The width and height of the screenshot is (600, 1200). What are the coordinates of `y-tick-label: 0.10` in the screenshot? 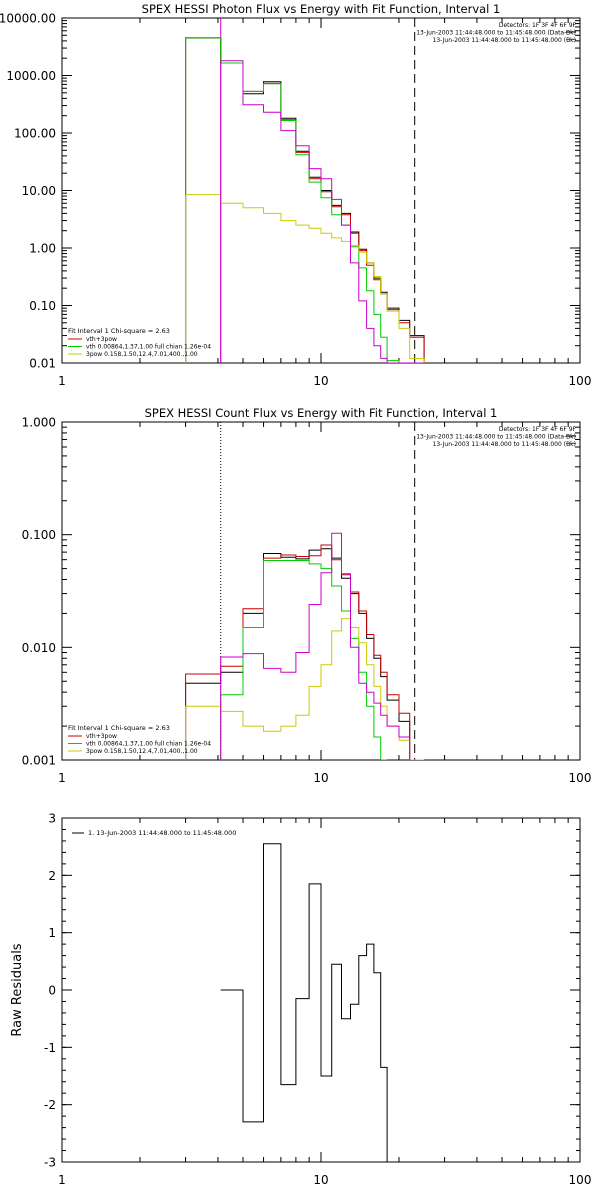 It's located at (42, 306).